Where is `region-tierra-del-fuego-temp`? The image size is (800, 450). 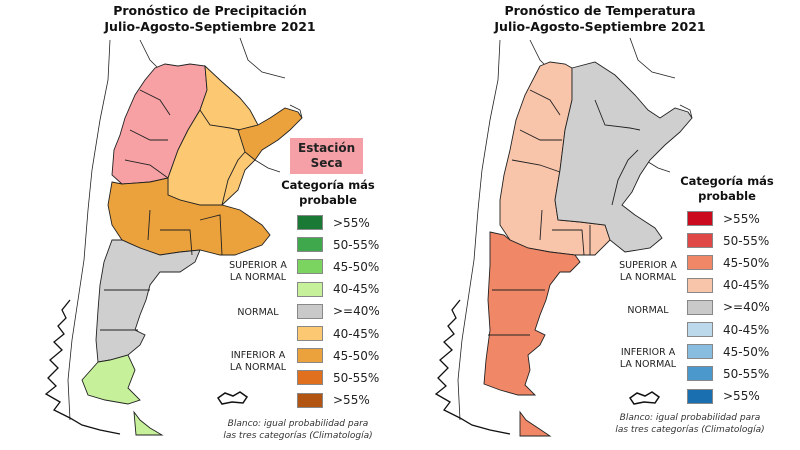
region-tierra-del-fuego-temp is located at coordinates (535, 423).